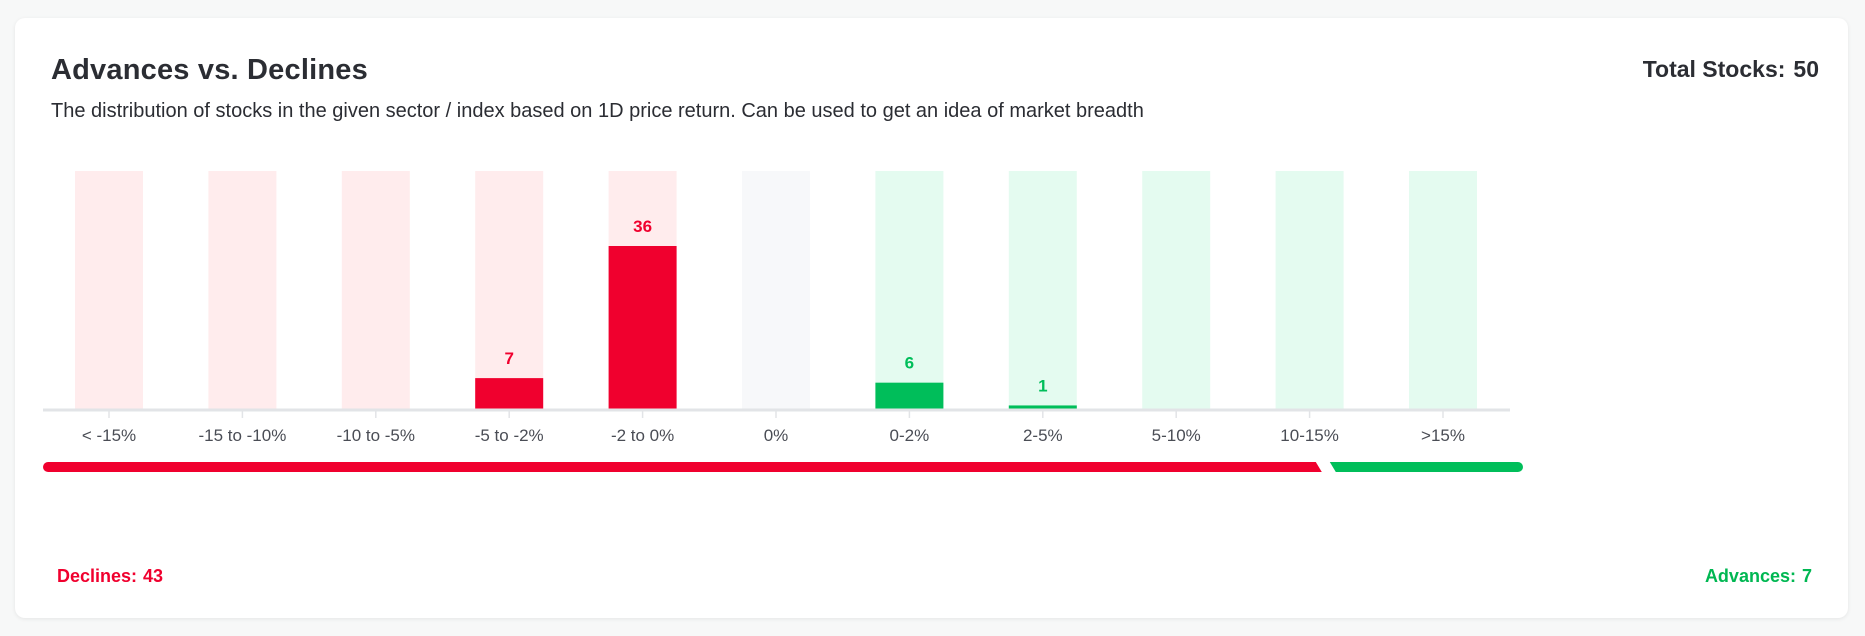  I want to click on advances-bar, so click(1426, 467).